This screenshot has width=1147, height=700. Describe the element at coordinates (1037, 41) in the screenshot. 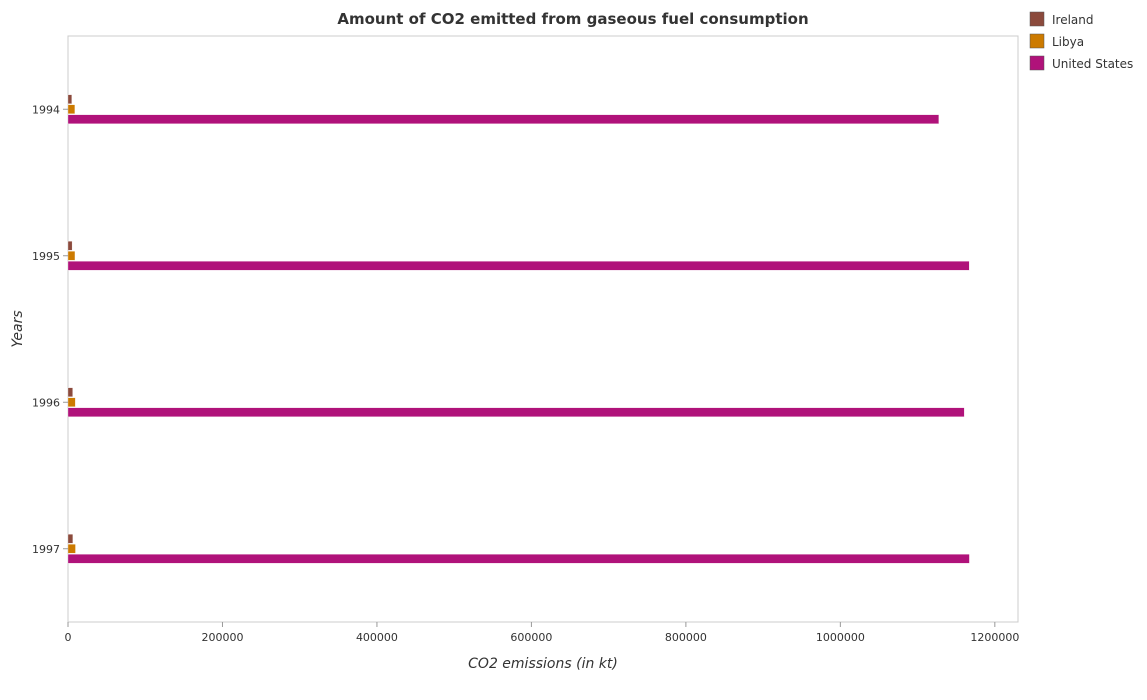

I see `legend-swatch-libya` at that location.